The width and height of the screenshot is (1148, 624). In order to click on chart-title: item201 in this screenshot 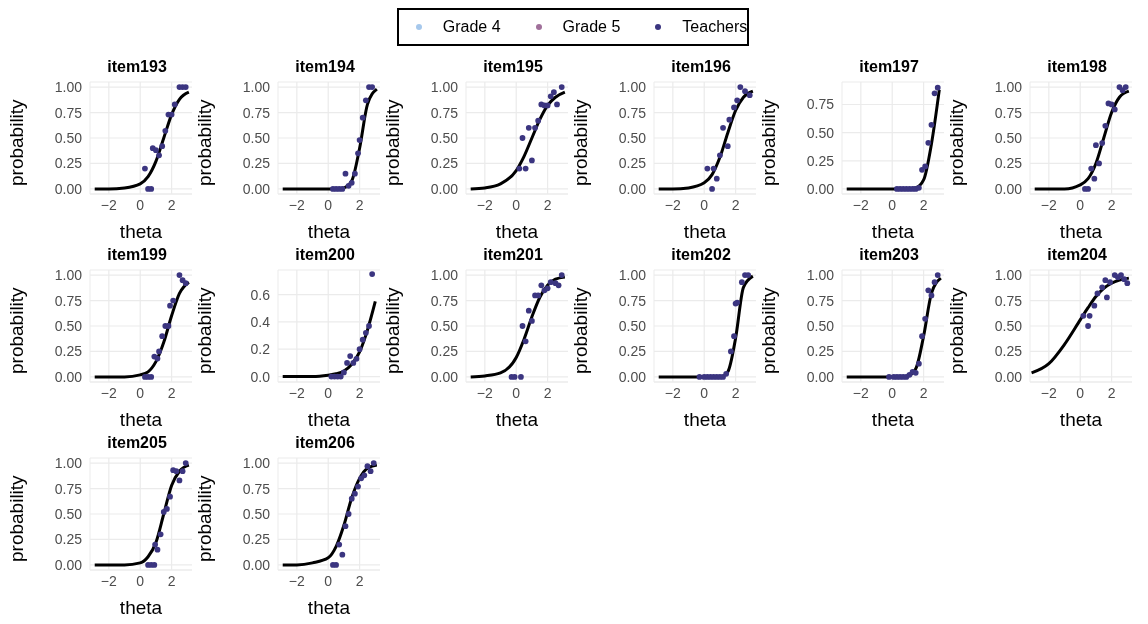, I will do `click(513, 255)`.